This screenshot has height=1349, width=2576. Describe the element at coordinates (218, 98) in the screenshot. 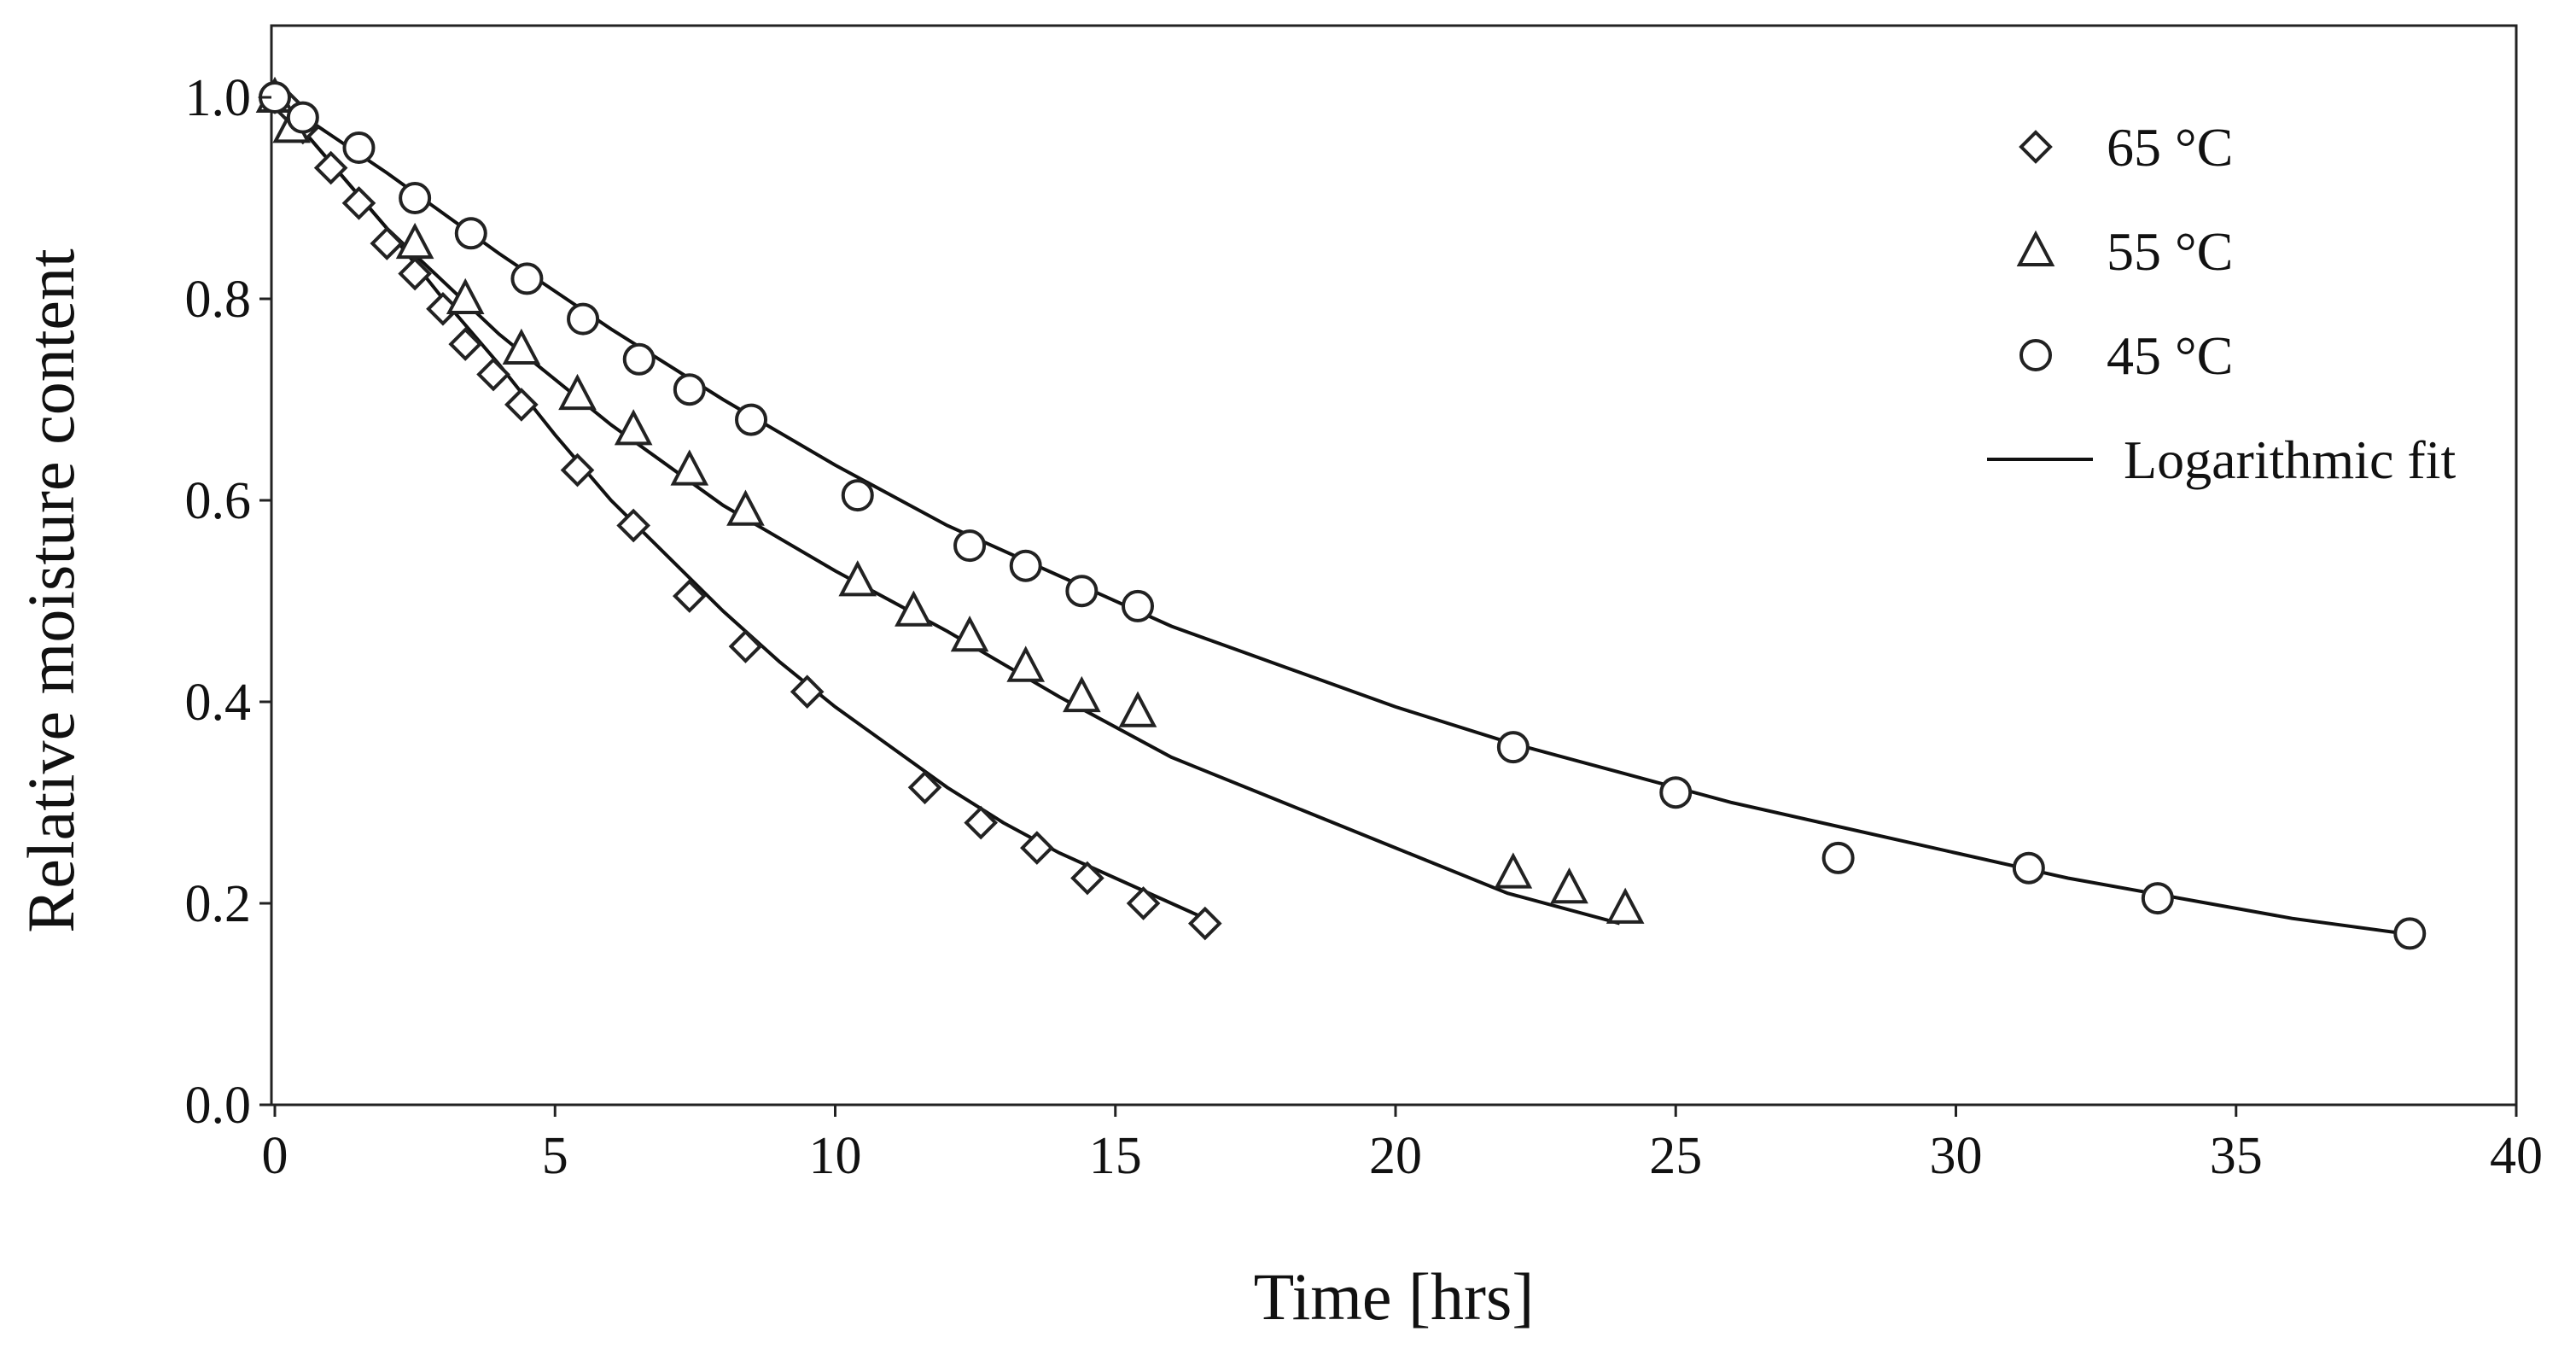

I see `y-tick-label: 1.0` at that location.